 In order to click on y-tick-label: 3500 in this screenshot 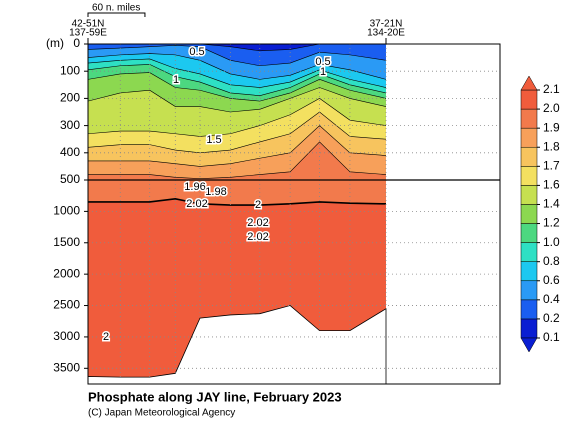, I will do `click(66, 367)`.